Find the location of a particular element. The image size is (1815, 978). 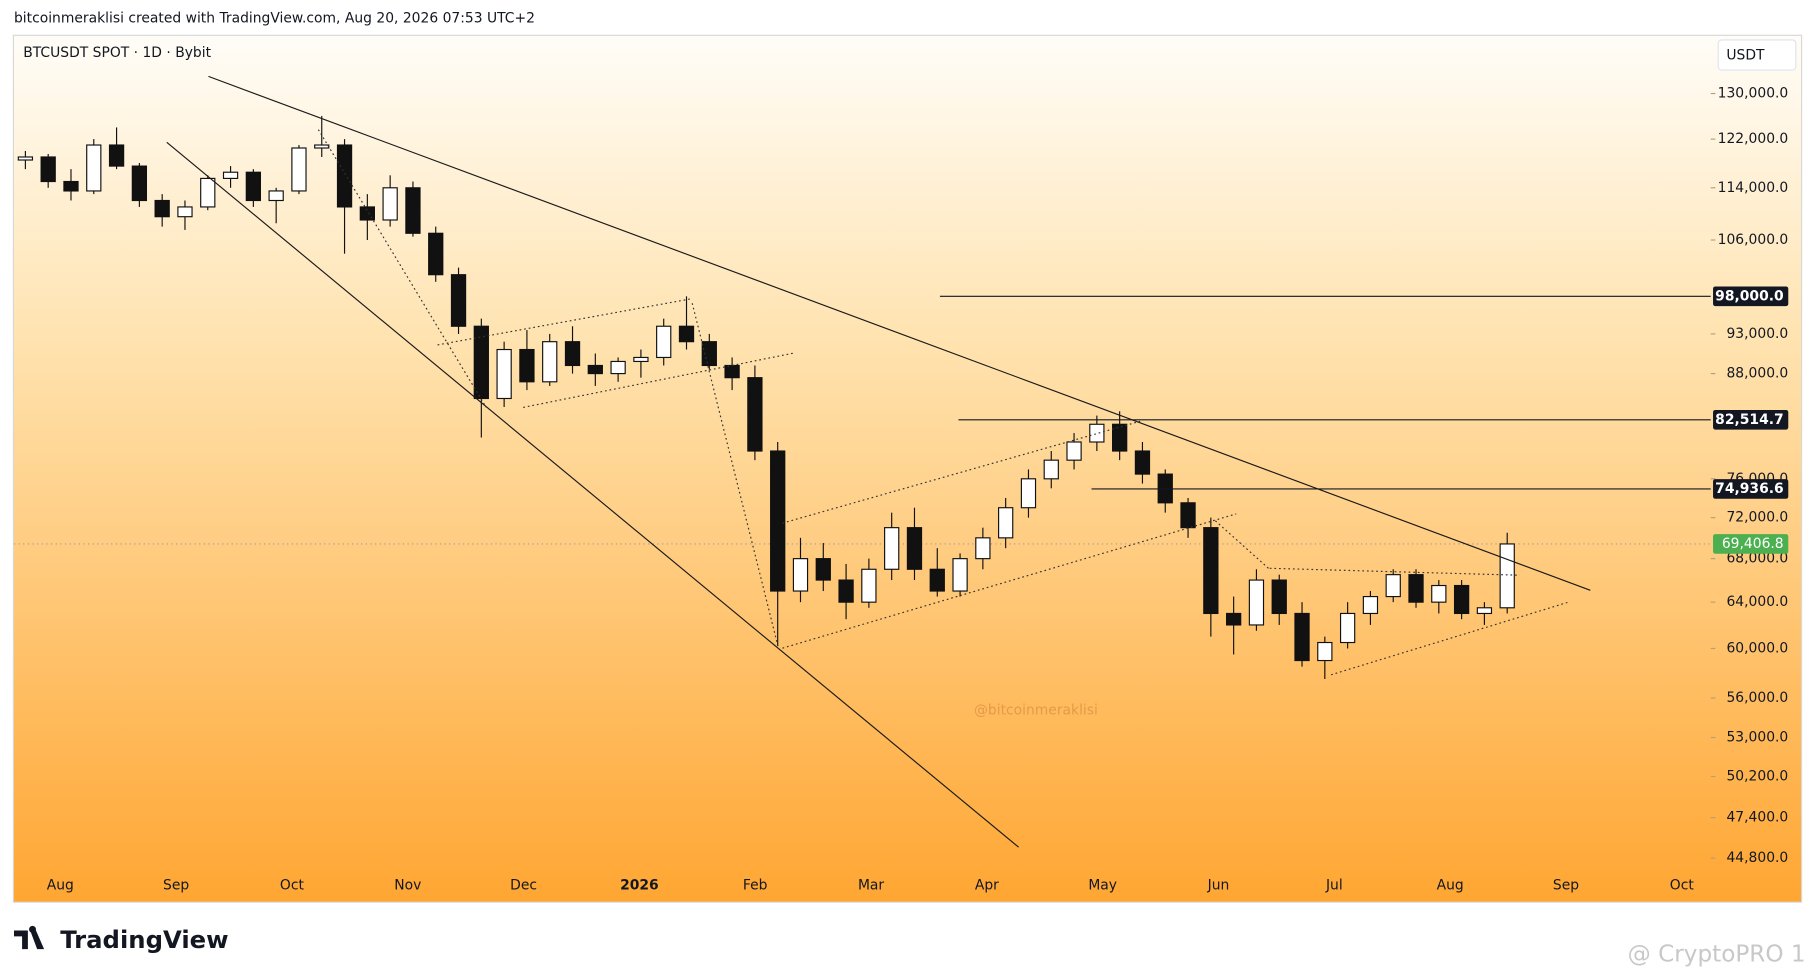

last-price-label: 69,406.8 is located at coordinates (1753, 544).